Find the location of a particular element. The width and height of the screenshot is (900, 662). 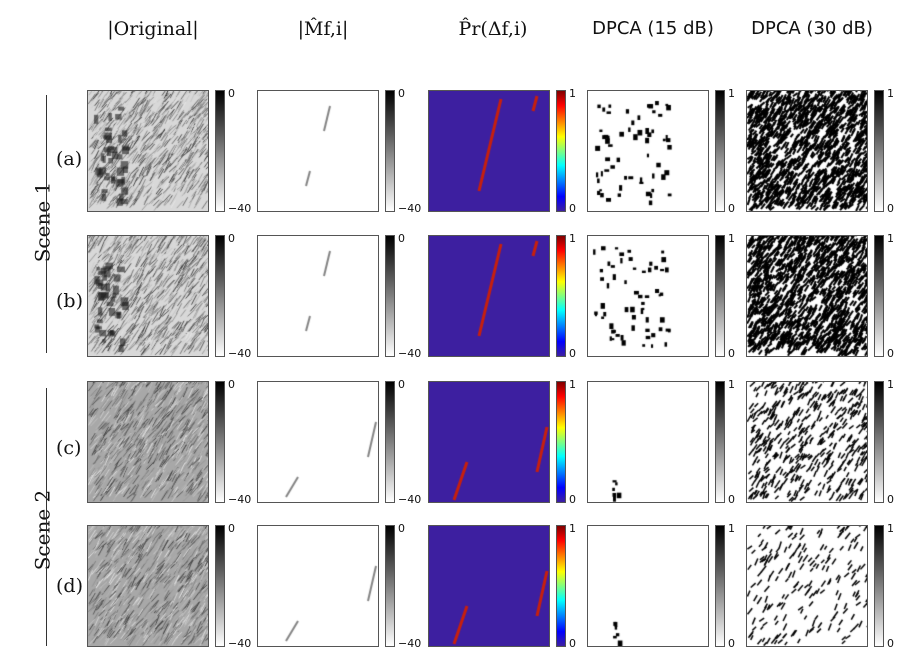

col-title-original: |Original| is located at coordinates (153, 29).